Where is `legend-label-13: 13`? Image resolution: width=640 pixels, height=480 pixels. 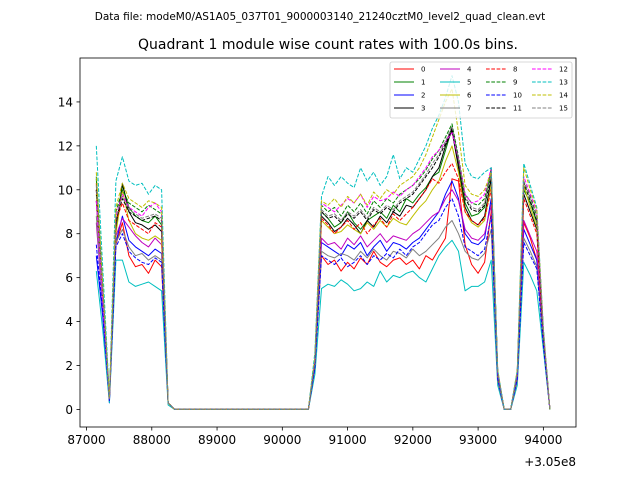 legend-label-13: 13 is located at coordinates (563, 83).